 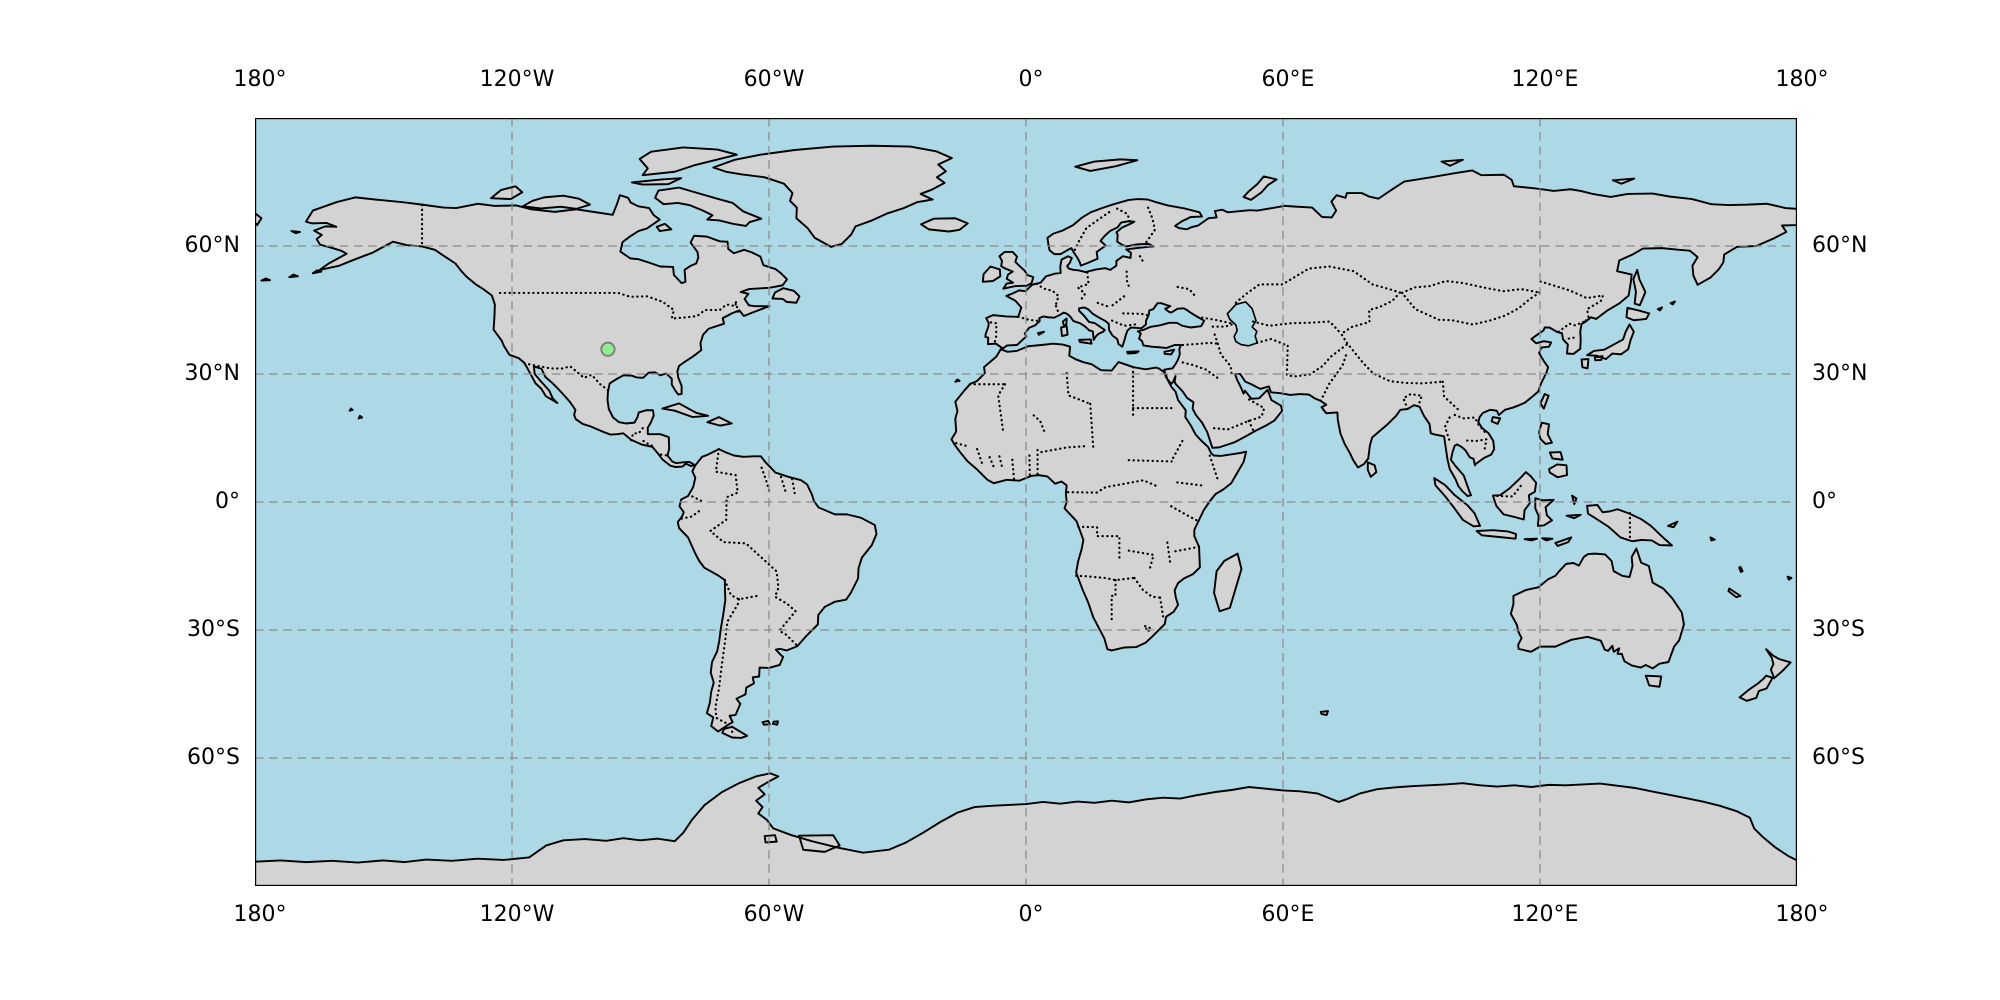 I want to click on tick-label-right-0: 0°, so click(x=1824, y=501).